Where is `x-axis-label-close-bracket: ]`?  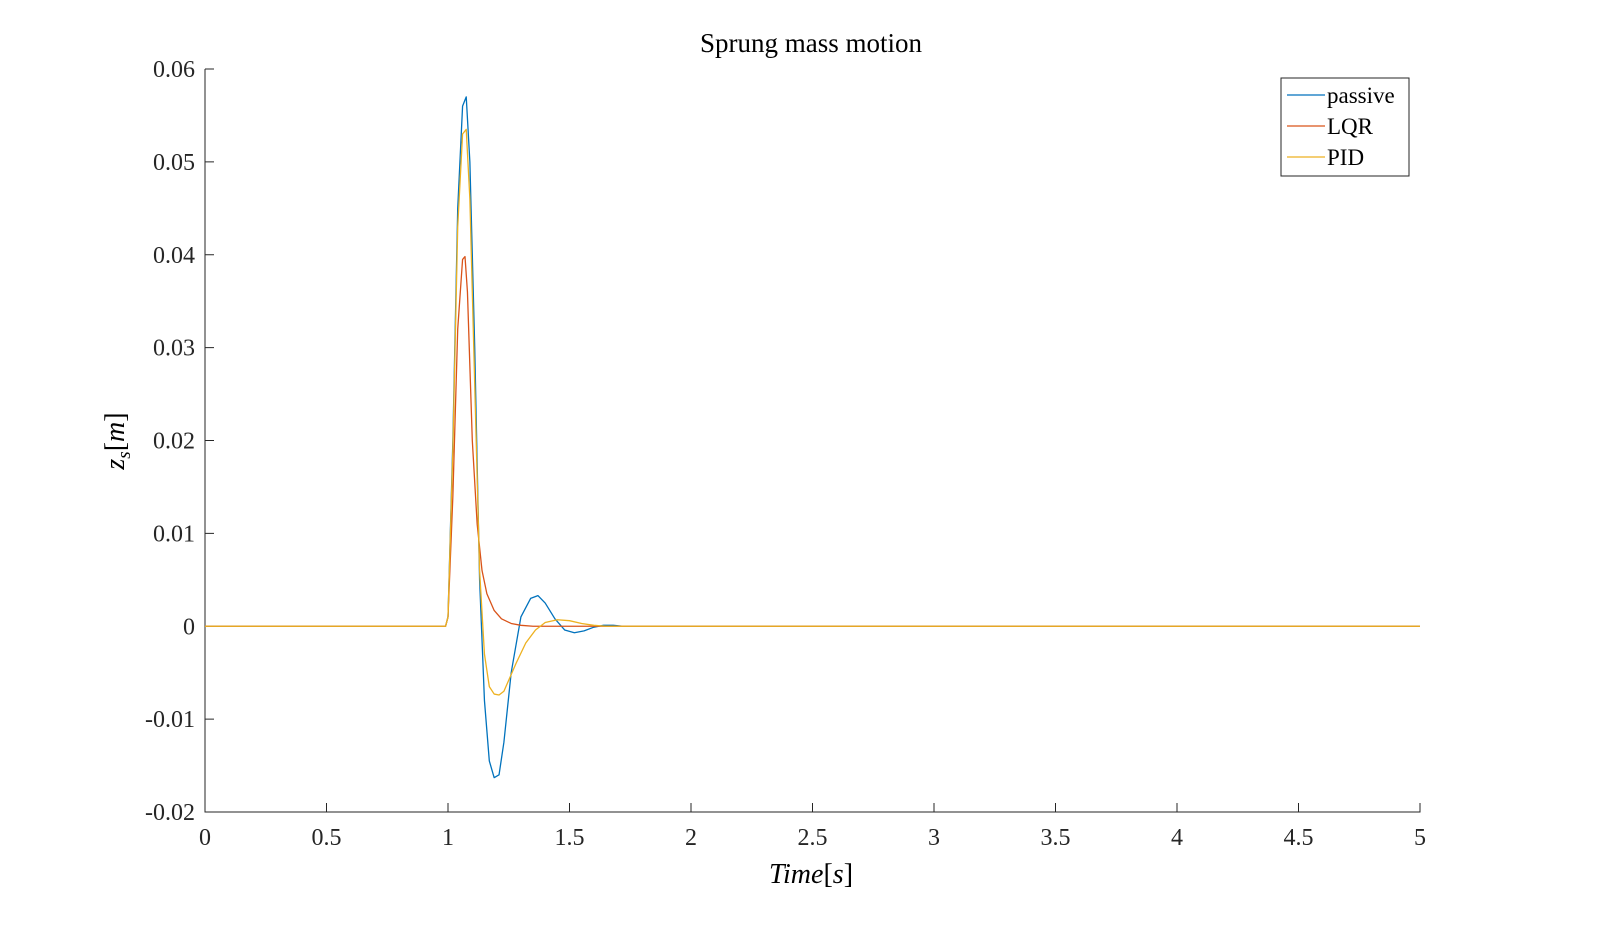
x-axis-label-close-bracket: ] is located at coordinates (848, 874).